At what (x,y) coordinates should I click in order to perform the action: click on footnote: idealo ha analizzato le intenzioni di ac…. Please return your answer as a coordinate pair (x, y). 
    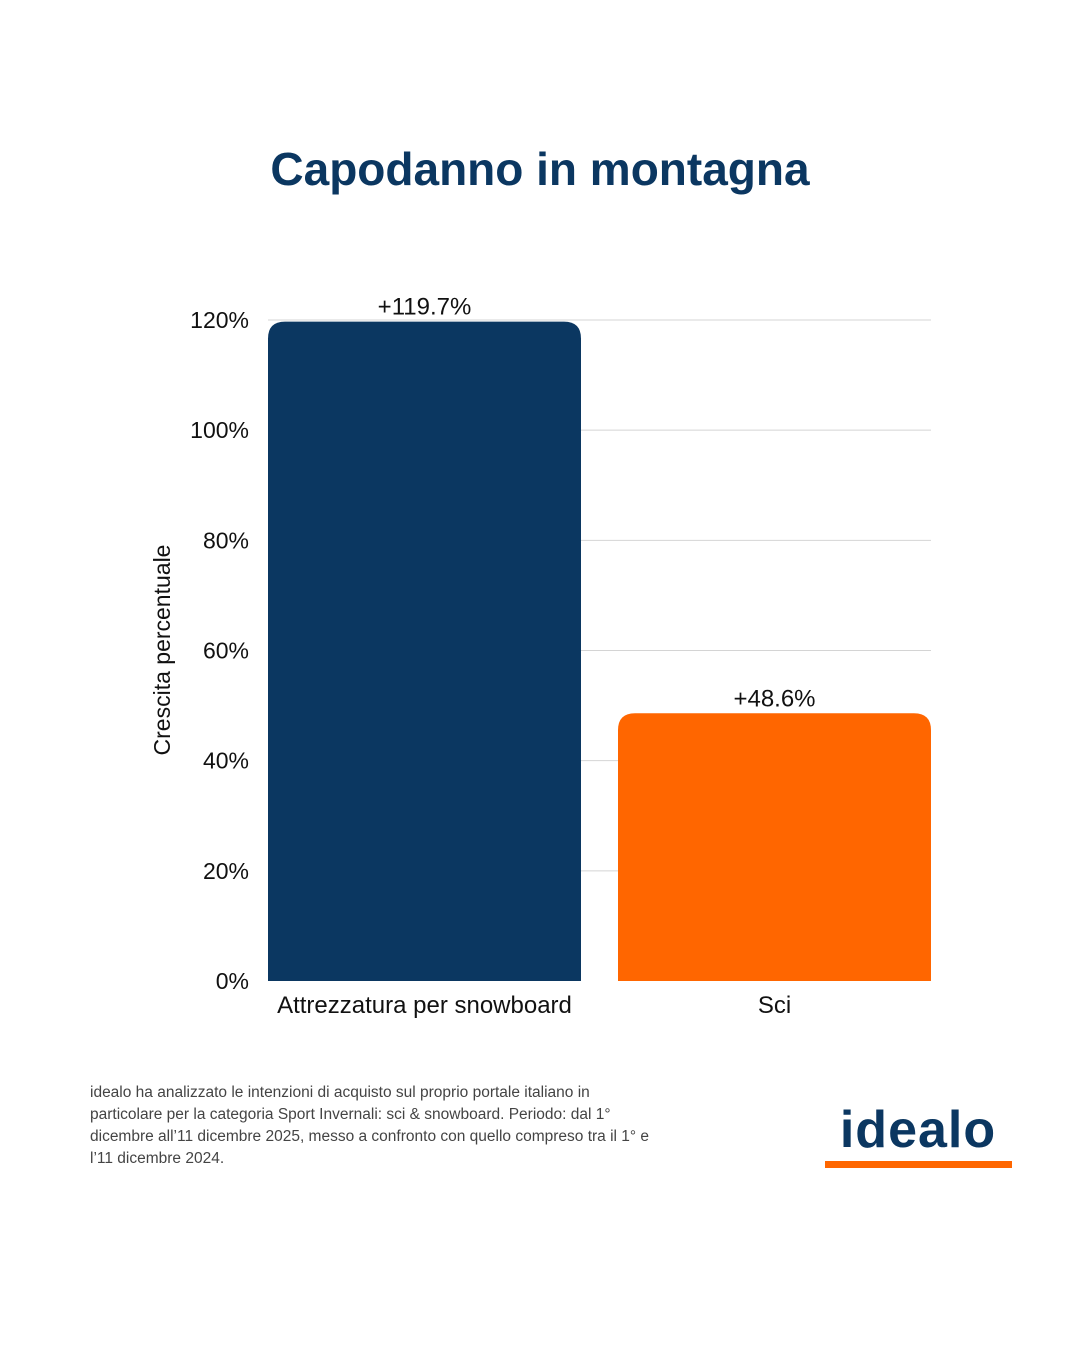
    Looking at the image, I should click on (370, 1125).